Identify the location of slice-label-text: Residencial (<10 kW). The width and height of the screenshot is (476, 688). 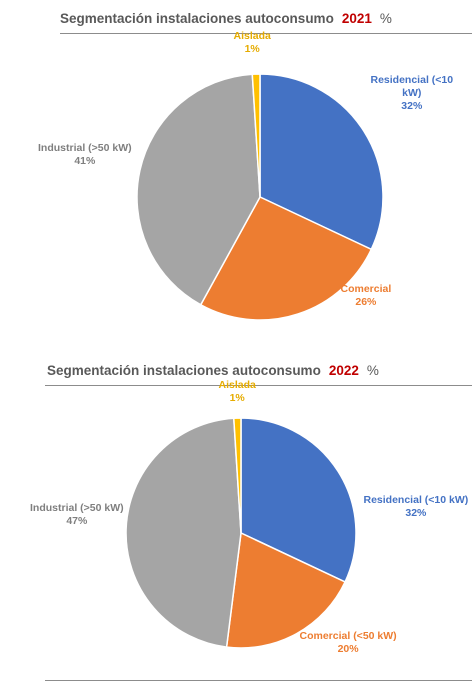
(416, 500).